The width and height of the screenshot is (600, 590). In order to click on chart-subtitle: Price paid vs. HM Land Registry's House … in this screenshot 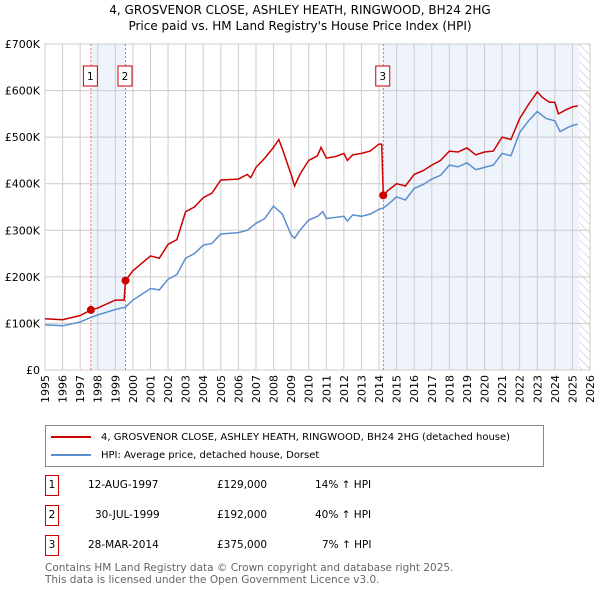, I will do `click(300, 26)`.